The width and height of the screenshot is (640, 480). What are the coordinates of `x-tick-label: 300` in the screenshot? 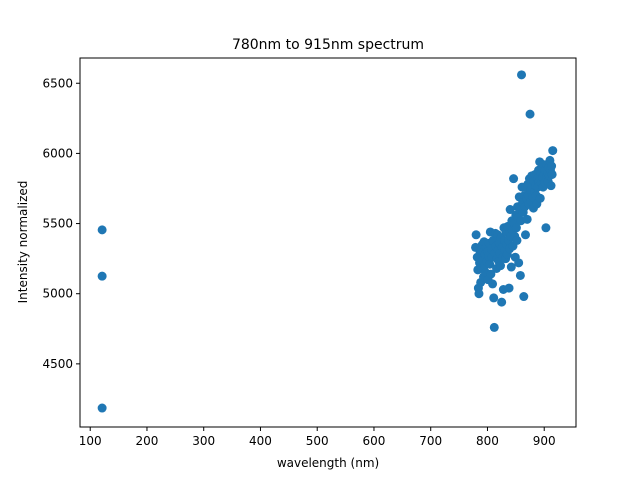 It's located at (203, 441).